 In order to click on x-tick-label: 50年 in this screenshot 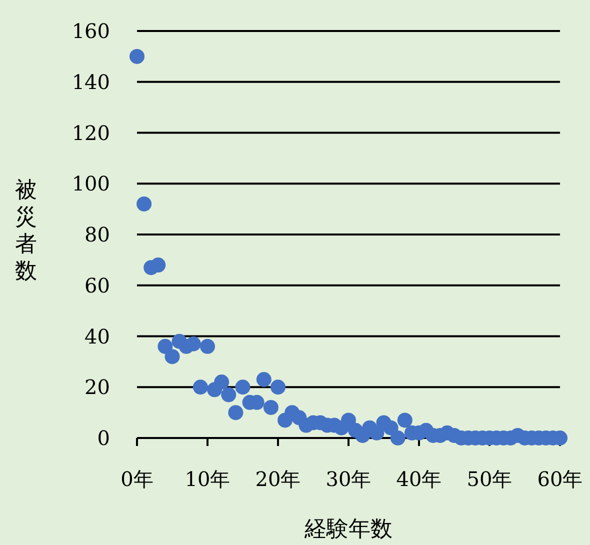, I will do `click(489, 479)`.